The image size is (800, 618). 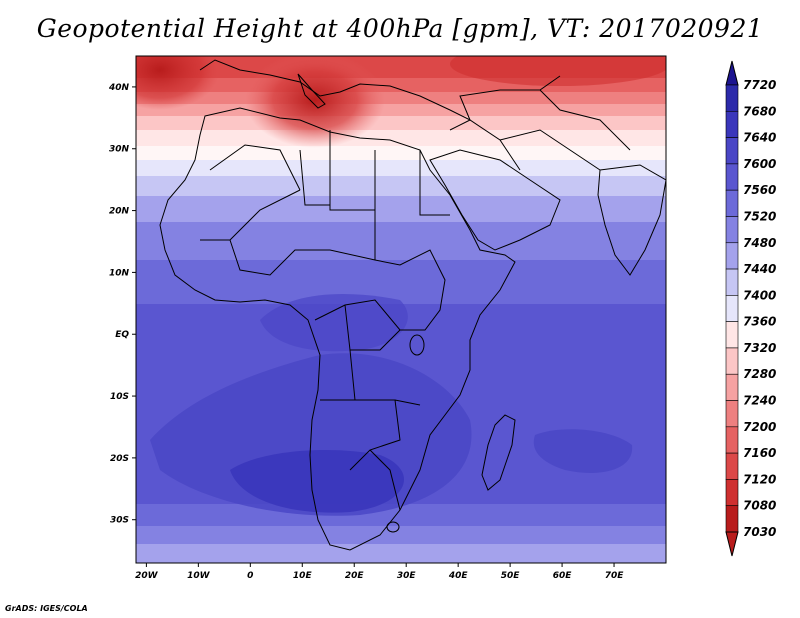 What do you see at coordinates (558, 71) in the screenshot?
I see `north-east-low` at bounding box center [558, 71].